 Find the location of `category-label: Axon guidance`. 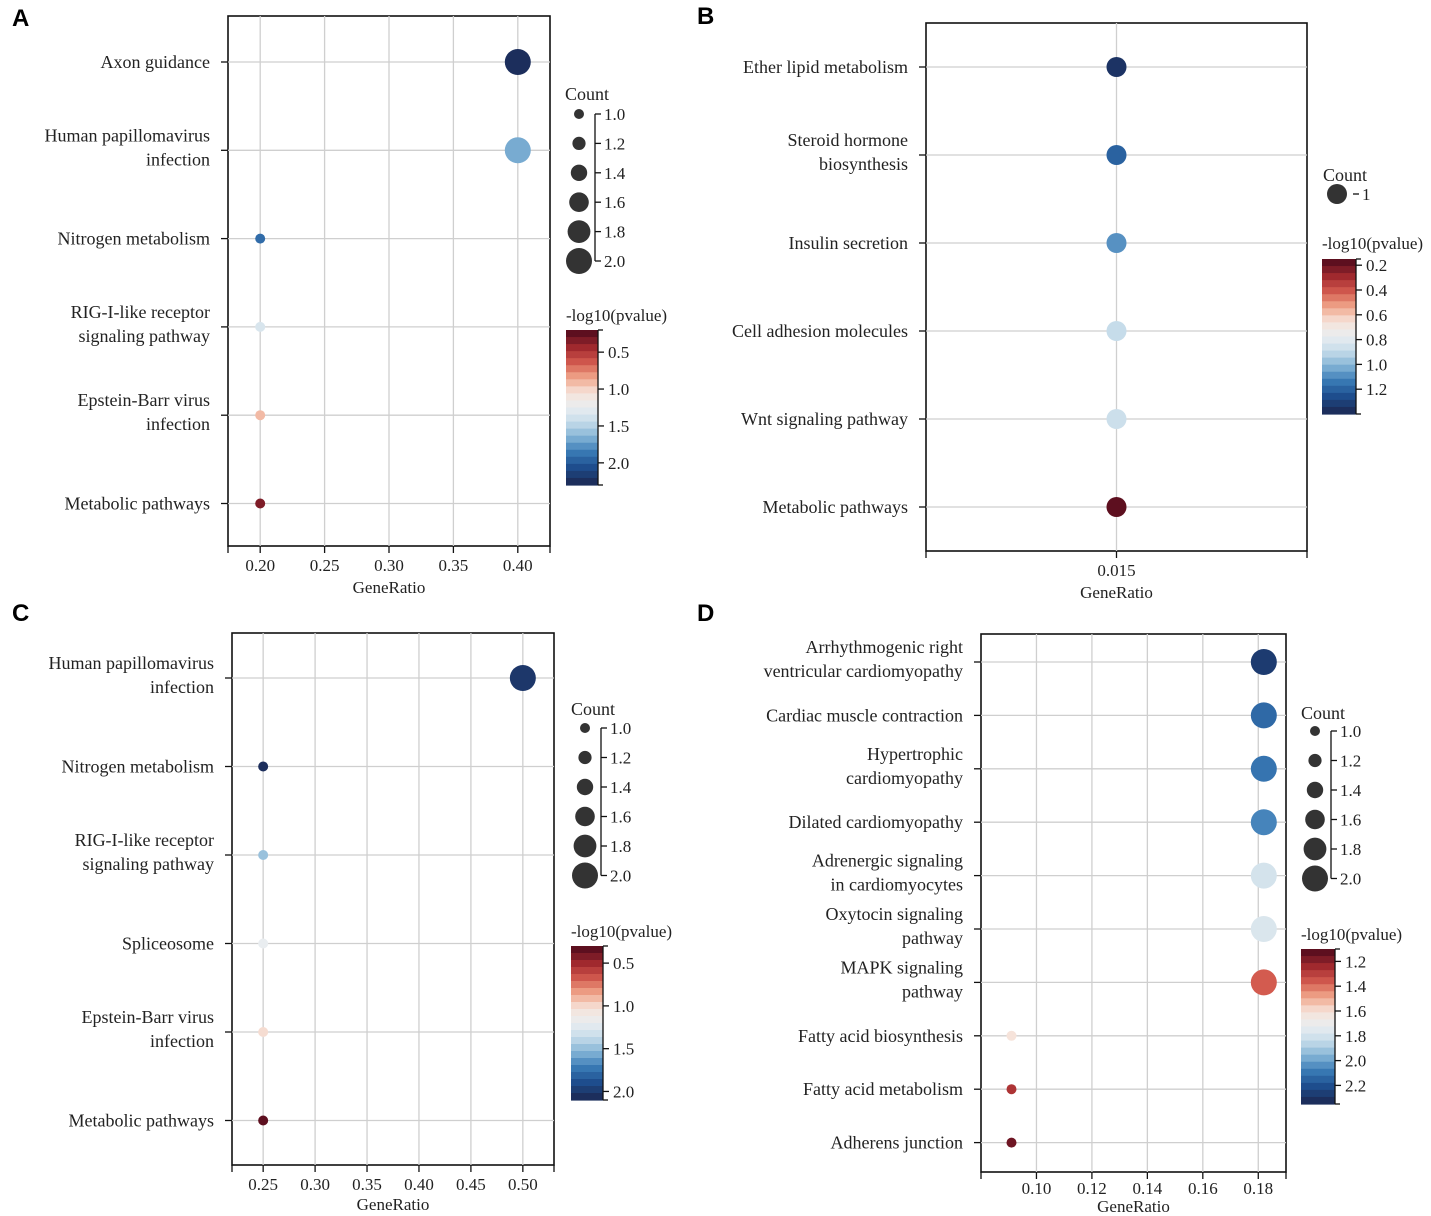

category-label: Axon guidance is located at coordinates (155, 62).